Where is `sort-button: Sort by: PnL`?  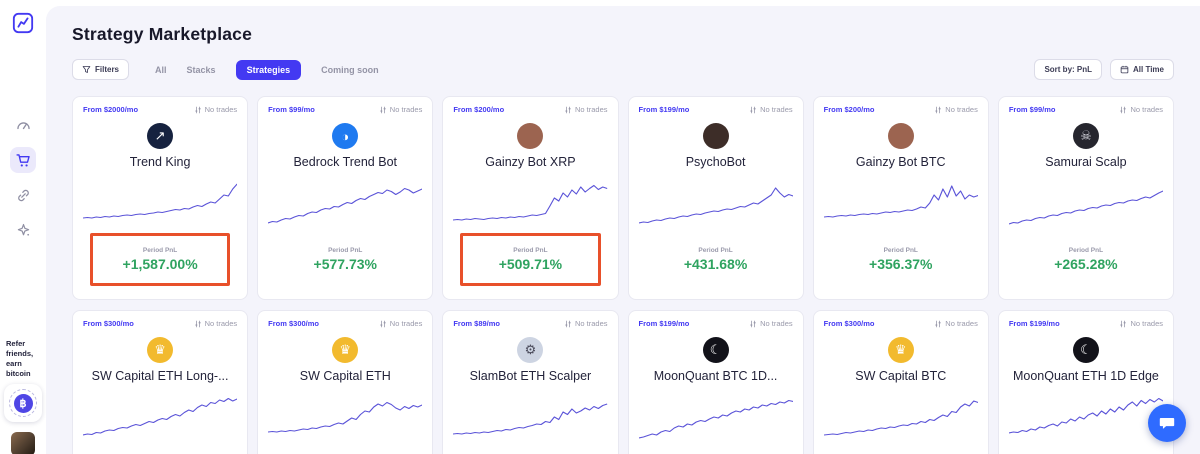
sort-button: Sort by: PnL is located at coordinates (1068, 69).